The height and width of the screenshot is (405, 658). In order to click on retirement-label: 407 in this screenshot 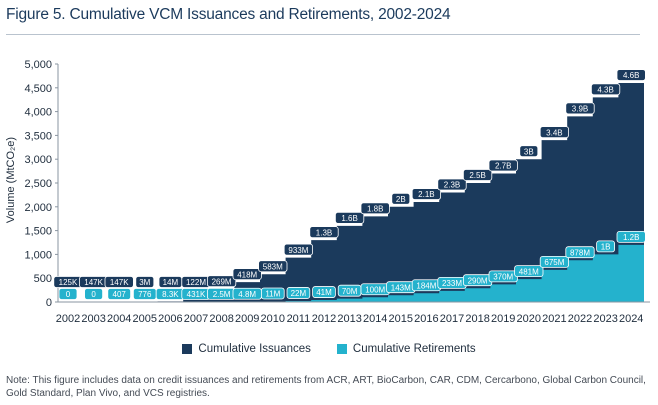, I will do `click(119, 294)`.